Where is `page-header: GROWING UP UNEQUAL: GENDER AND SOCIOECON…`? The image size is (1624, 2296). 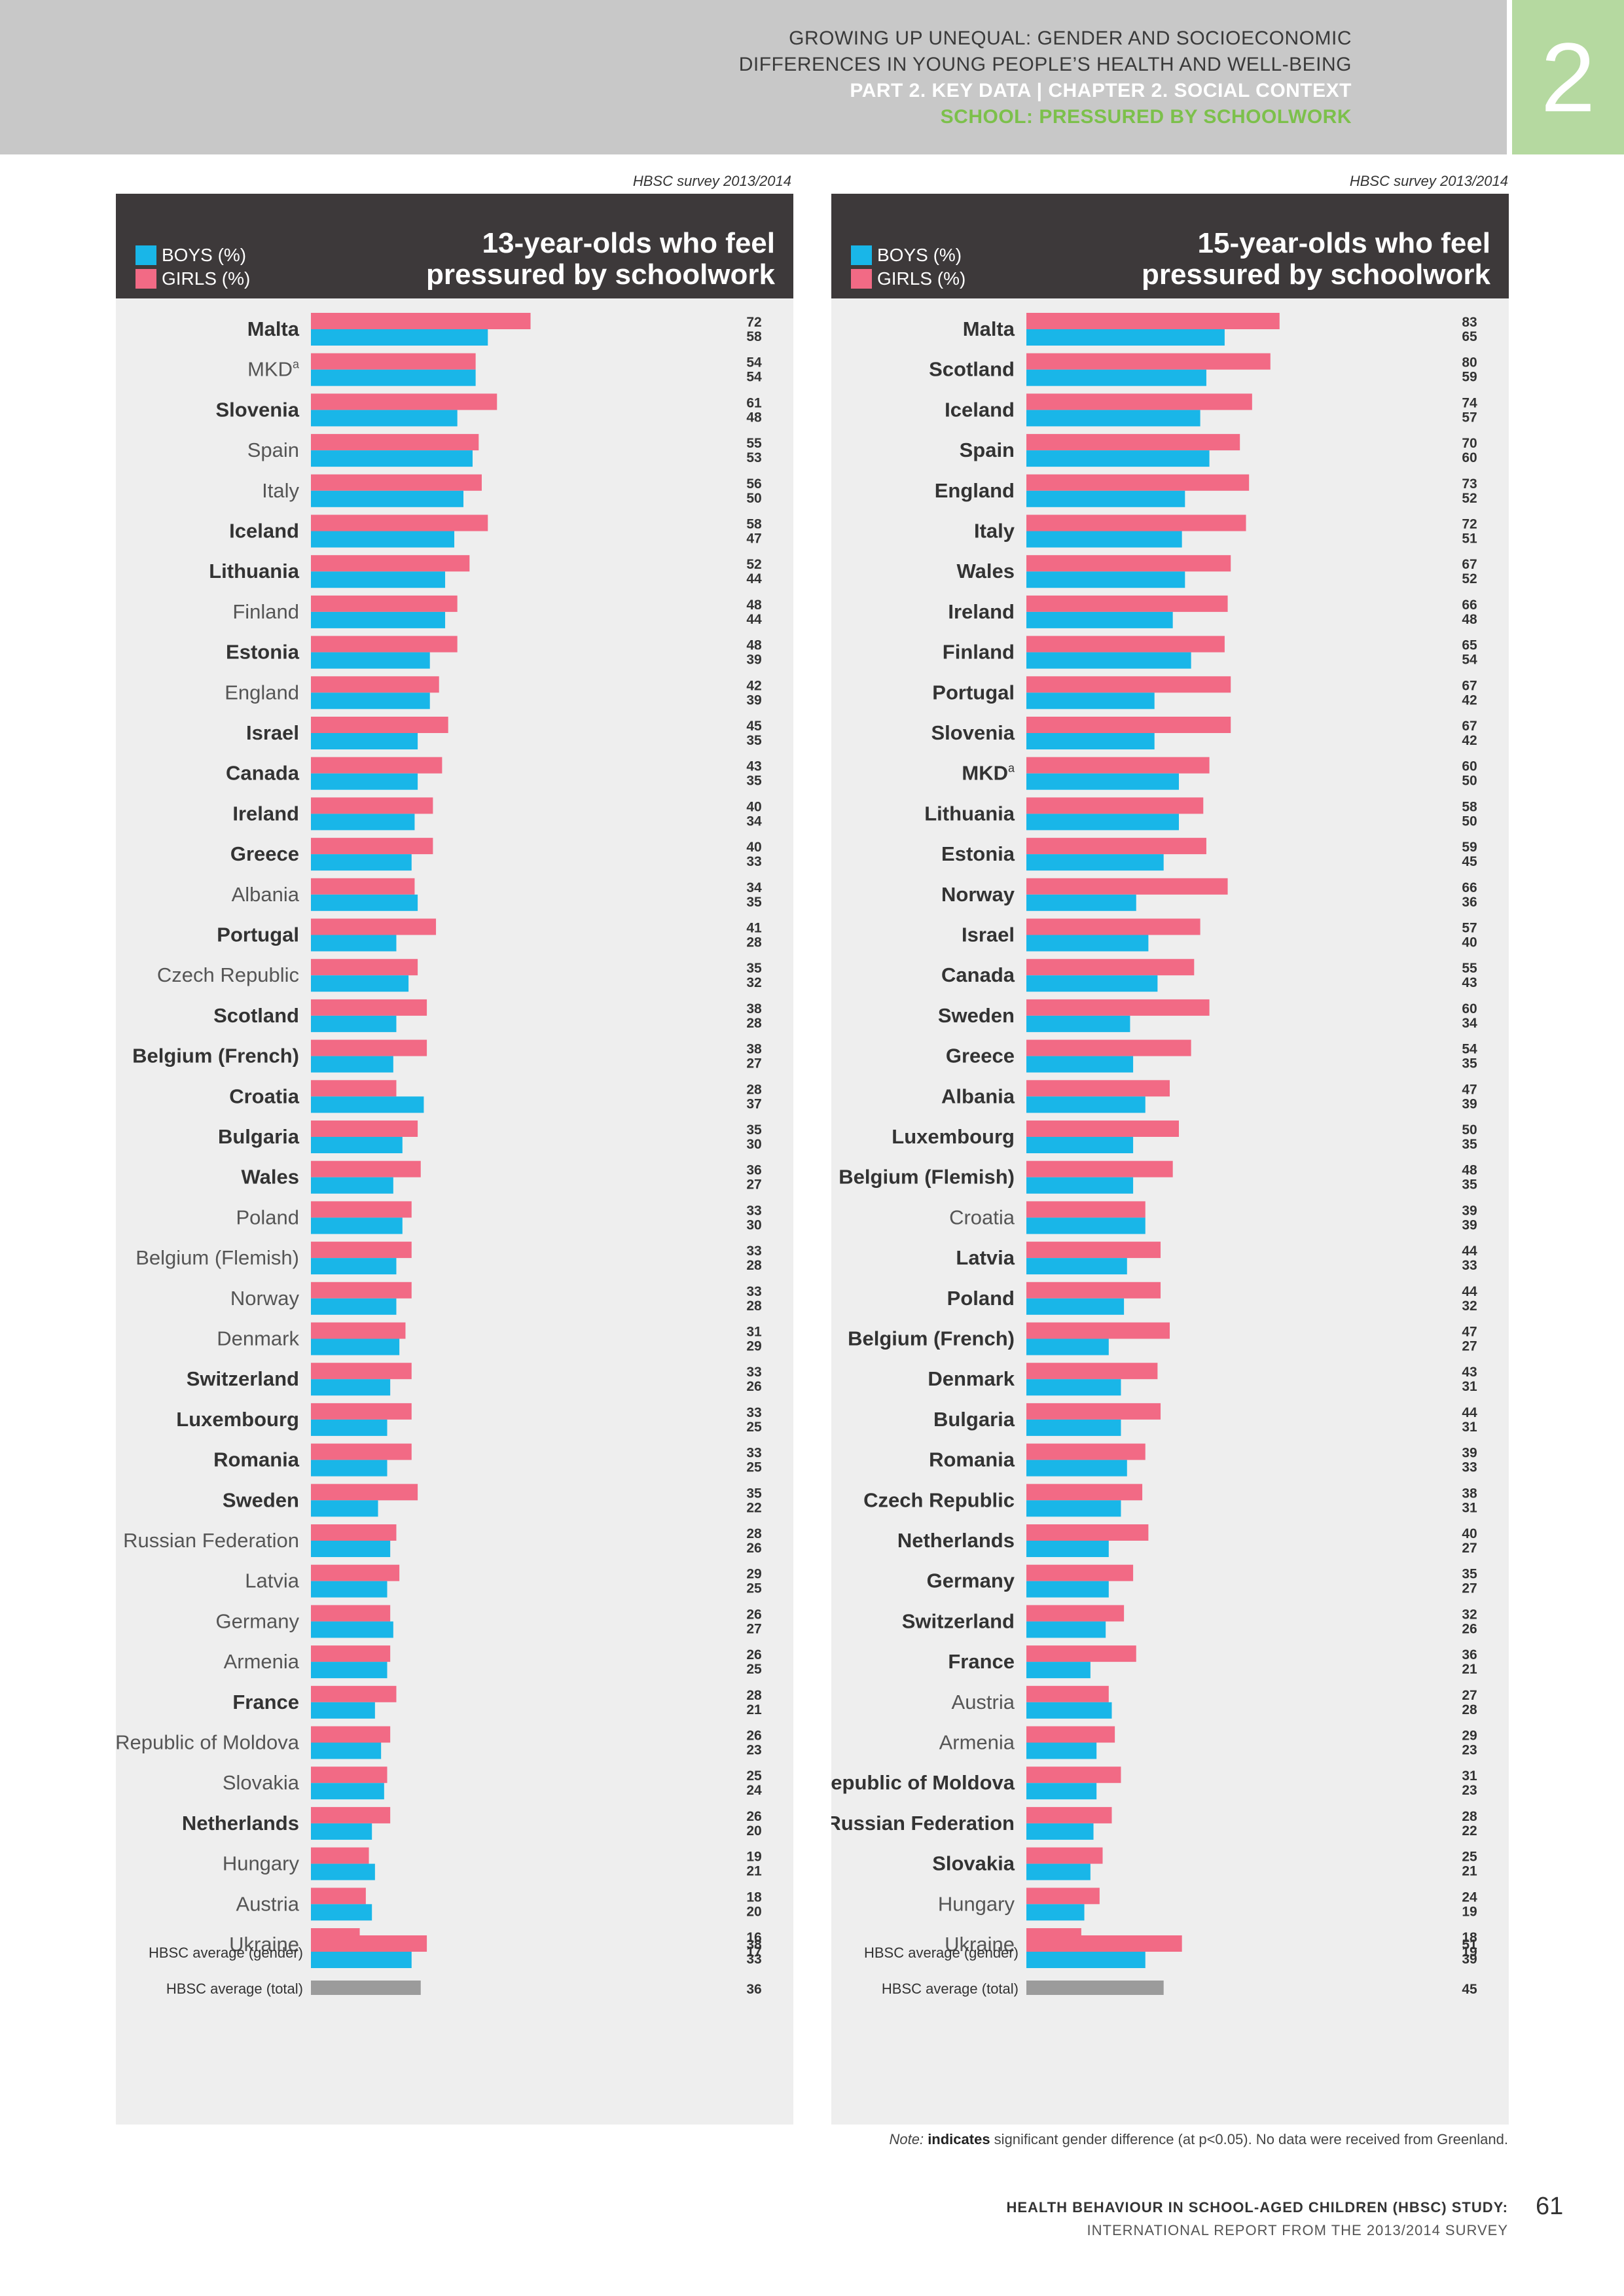 page-header: GROWING UP UNEQUAL: GENDER AND SOCIOECON… is located at coordinates (753, 77).